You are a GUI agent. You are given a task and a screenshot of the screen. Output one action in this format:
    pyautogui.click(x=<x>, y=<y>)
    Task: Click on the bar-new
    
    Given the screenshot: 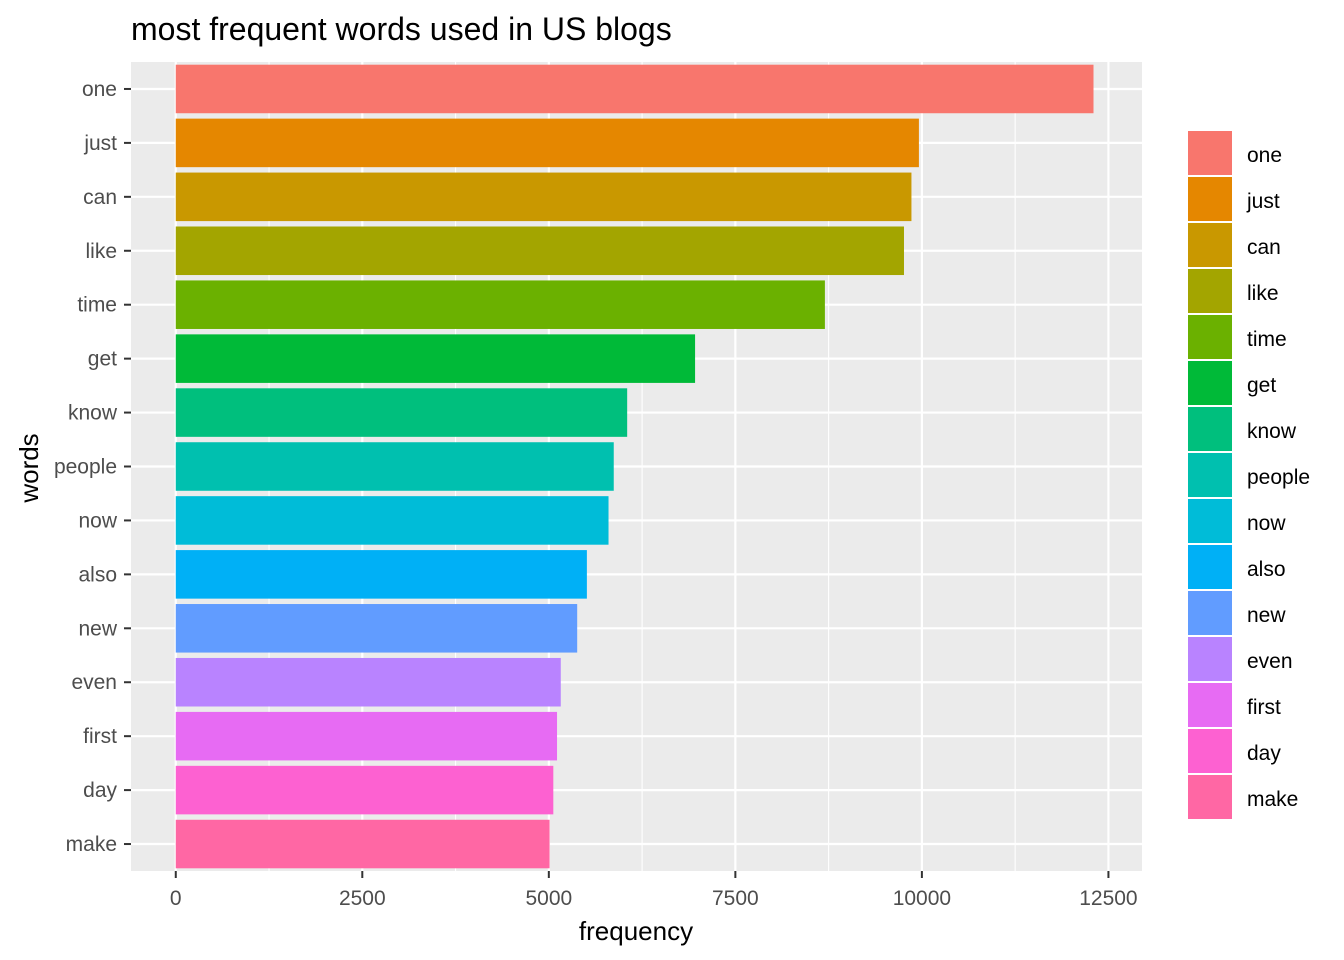 What is the action you would take?
    pyautogui.click(x=376, y=628)
    